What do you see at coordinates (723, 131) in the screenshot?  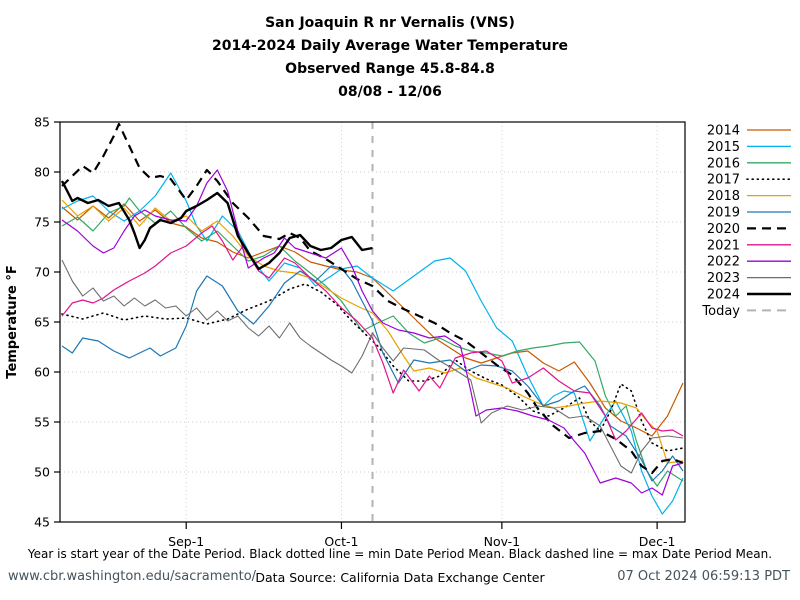 I see `legend-label-2014: 2014` at bounding box center [723, 131].